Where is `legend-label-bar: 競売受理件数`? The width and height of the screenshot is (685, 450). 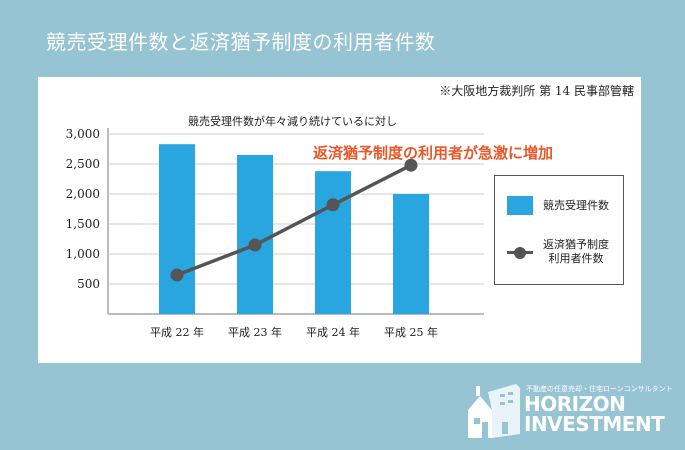 legend-label-bar: 競売受理件数 is located at coordinates (576, 205).